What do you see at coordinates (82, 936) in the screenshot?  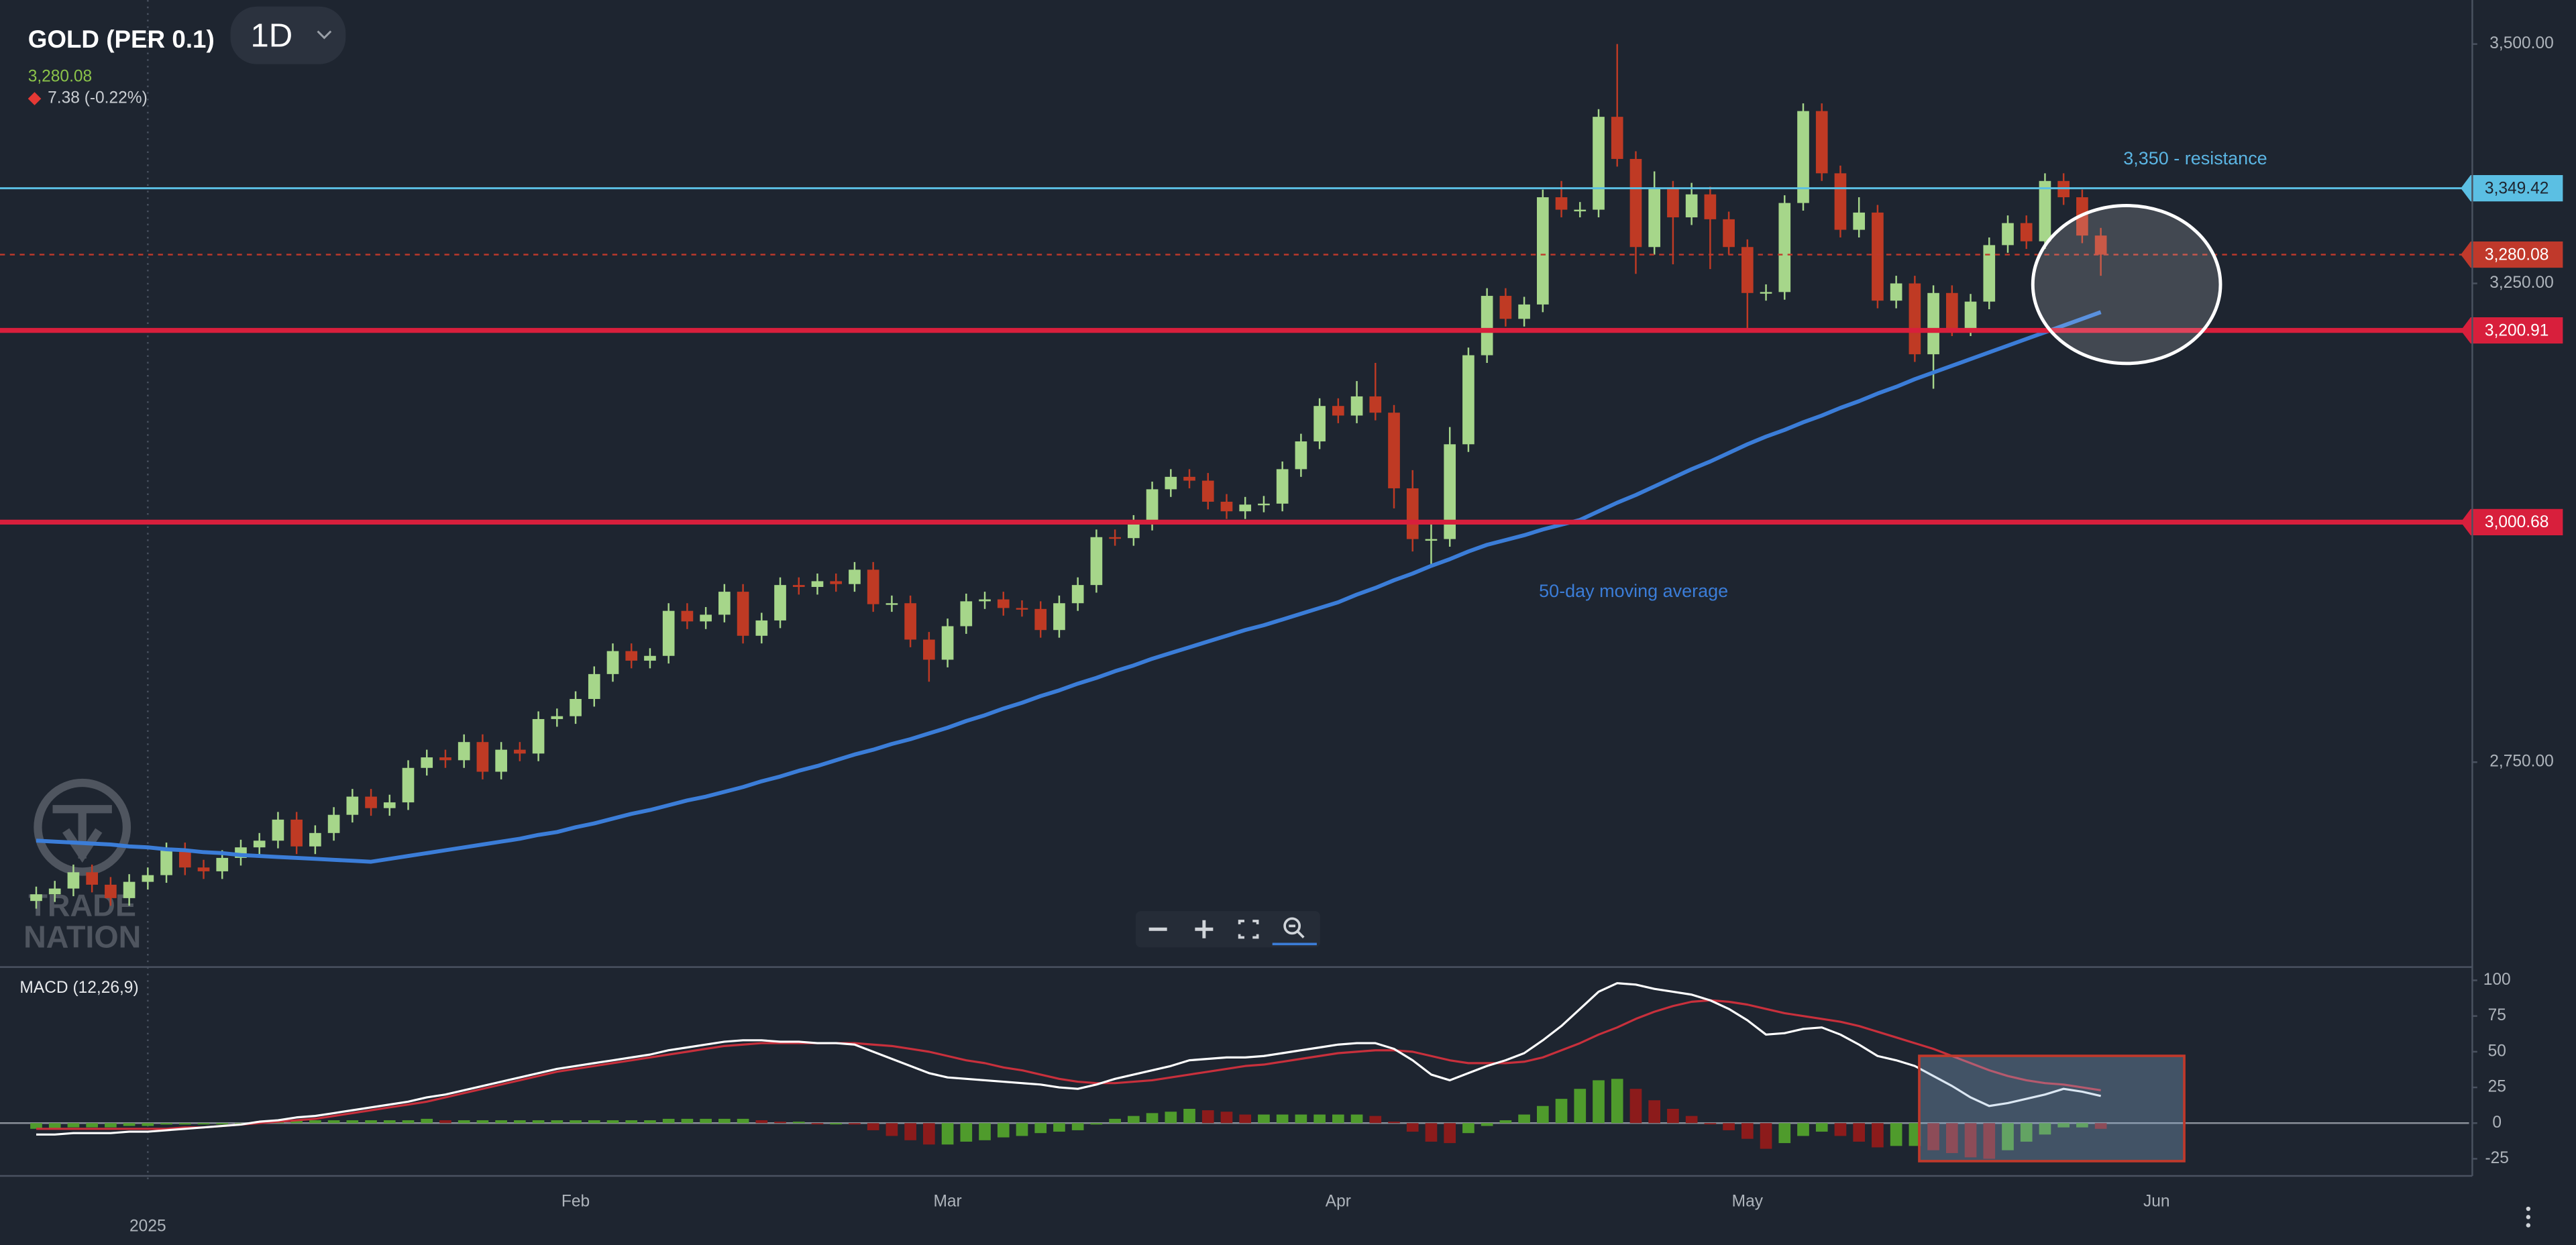 I see `watermark-text: NATION` at bounding box center [82, 936].